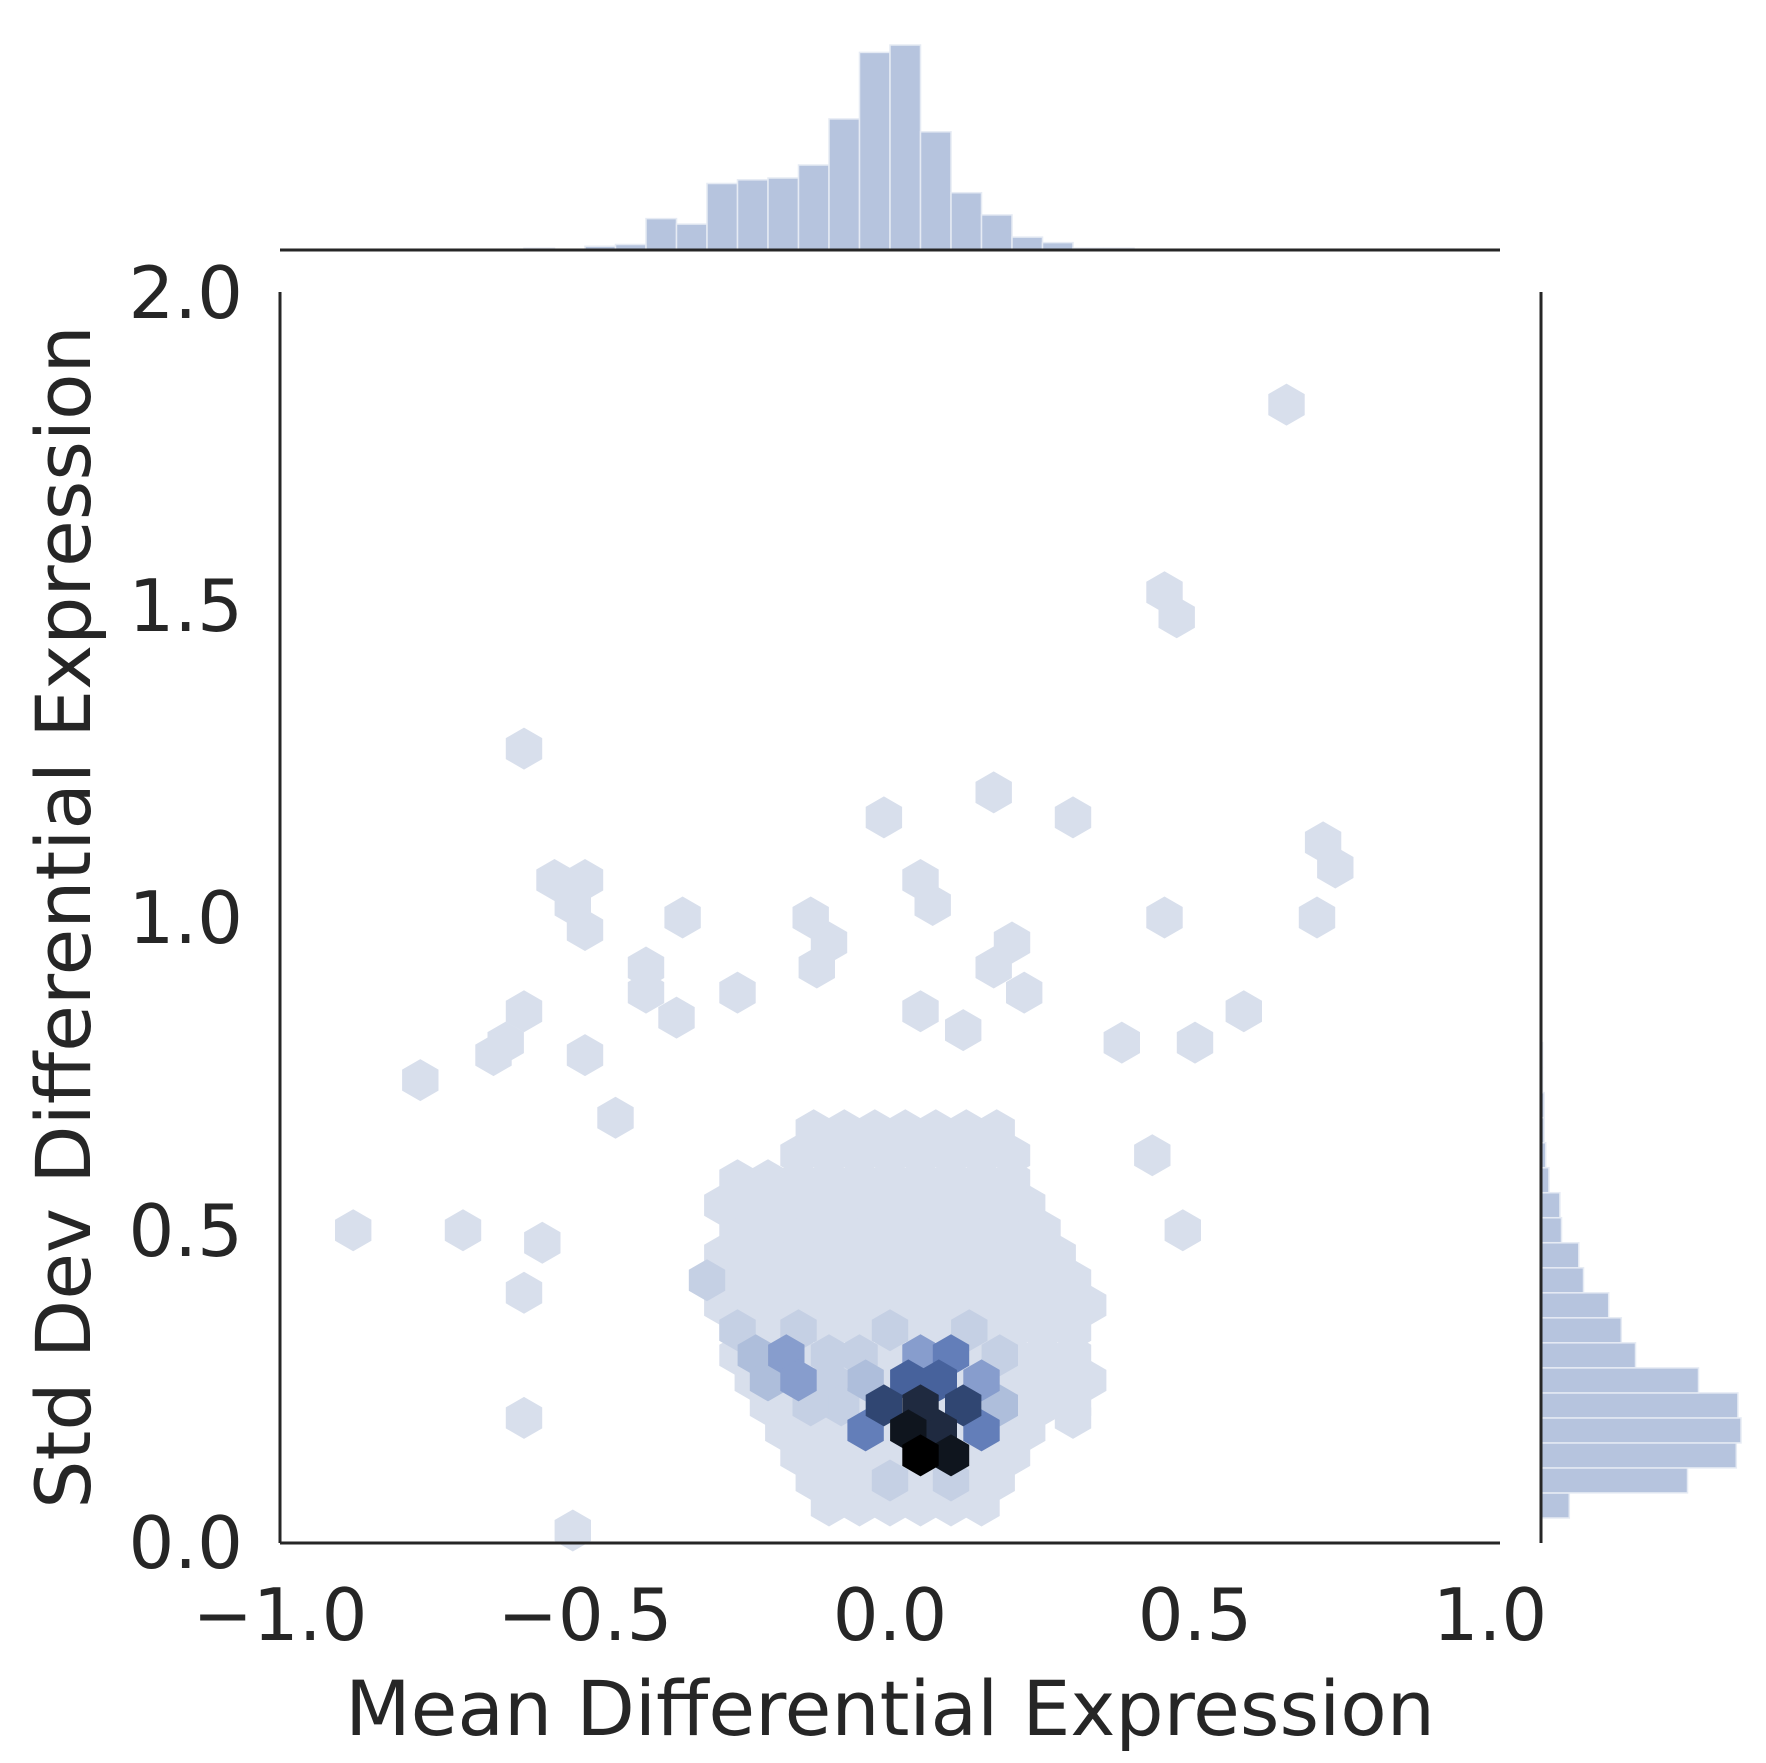 The image size is (1766, 1763). Describe the element at coordinates (585, 1615) in the screenshot. I see `x-tick-label: −0.5` at that location.